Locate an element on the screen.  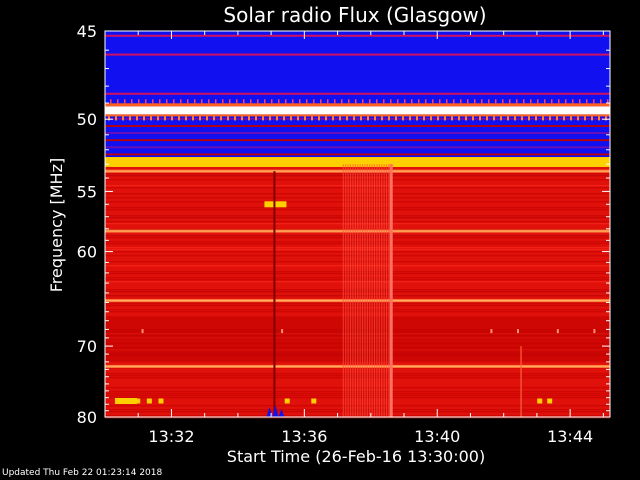
y-tick-label: 70 is located at coordinates (87, 346).